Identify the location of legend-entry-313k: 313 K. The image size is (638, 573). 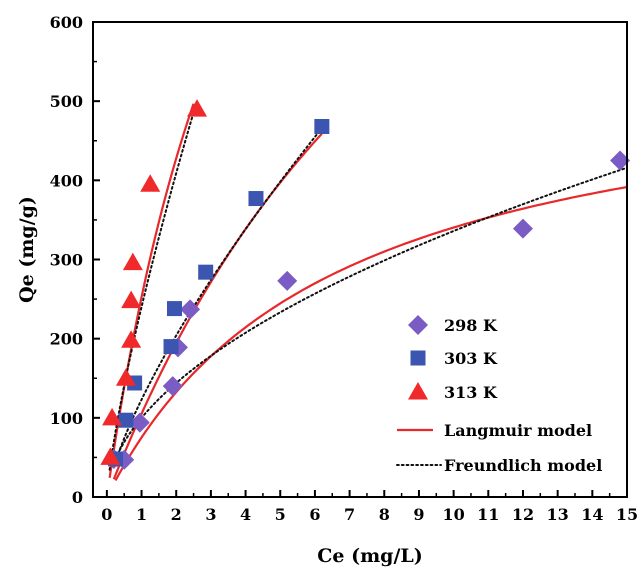
(453, 392).